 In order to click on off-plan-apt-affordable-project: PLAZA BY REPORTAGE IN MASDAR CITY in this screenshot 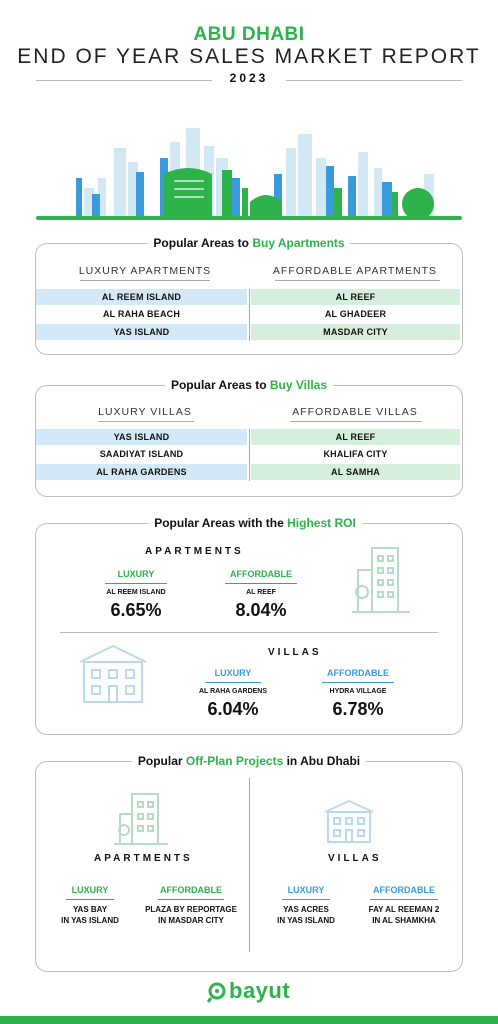, I will do `click(191, 915)`.